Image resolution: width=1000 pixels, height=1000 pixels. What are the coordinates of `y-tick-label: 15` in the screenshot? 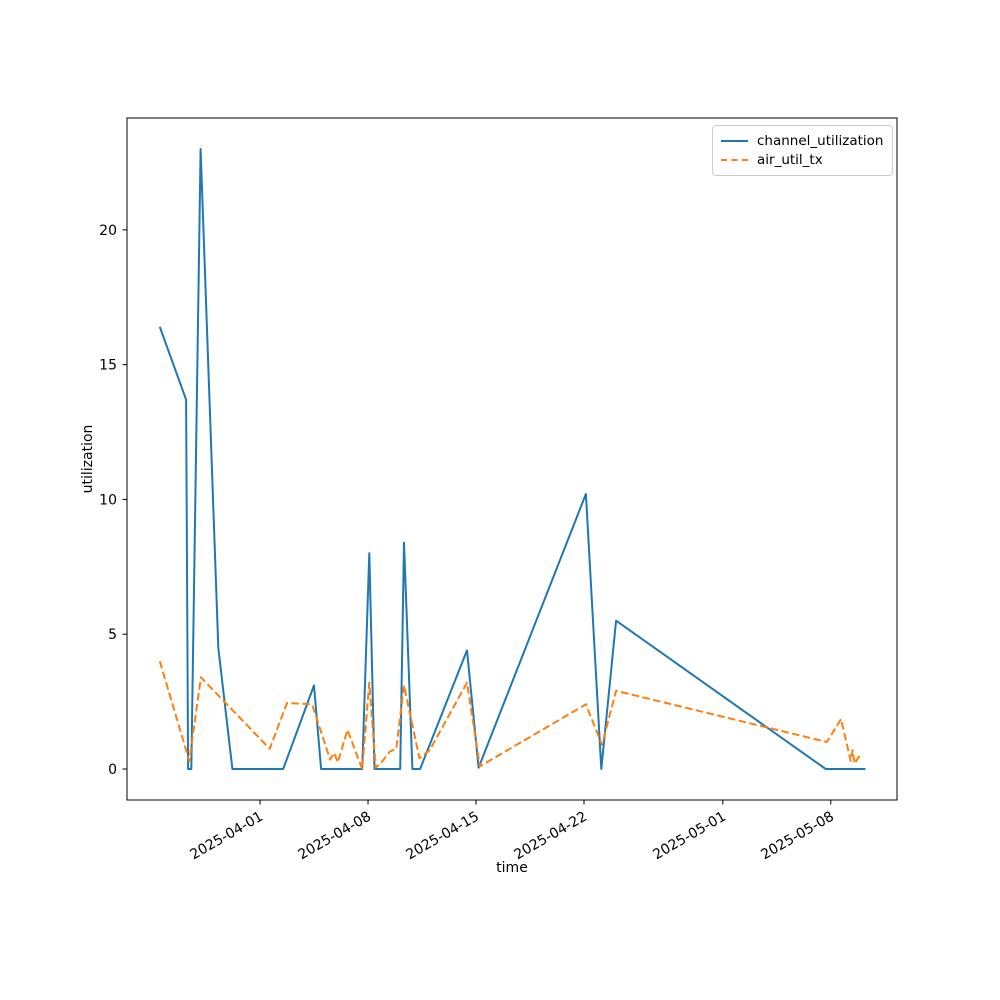 It's located at (108, 366).